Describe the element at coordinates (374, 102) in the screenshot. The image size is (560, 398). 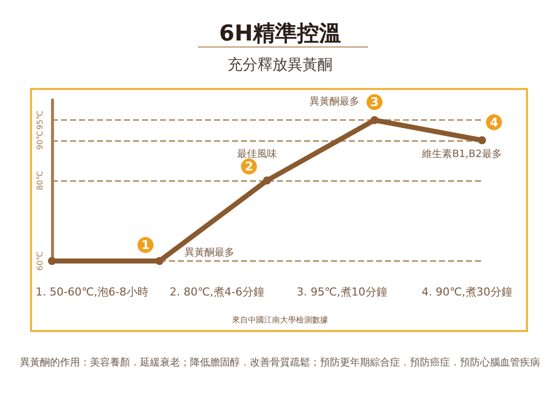
I see `annotation: 3` at that location.